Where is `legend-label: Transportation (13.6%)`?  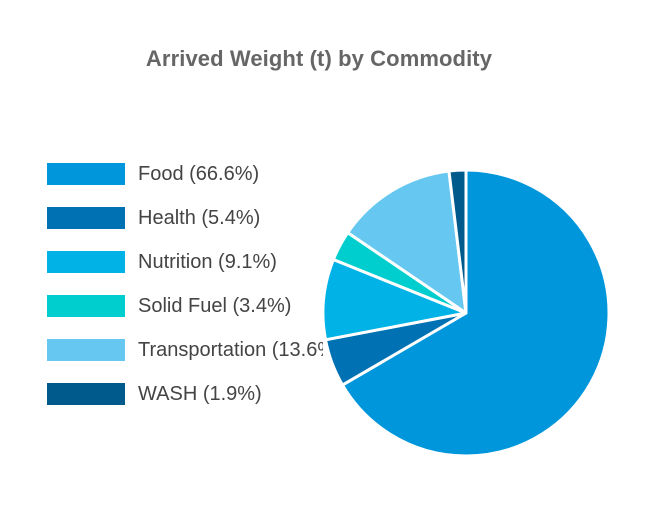
legend-label: Transportation (13.6%) is located at coordinates (230, 349).